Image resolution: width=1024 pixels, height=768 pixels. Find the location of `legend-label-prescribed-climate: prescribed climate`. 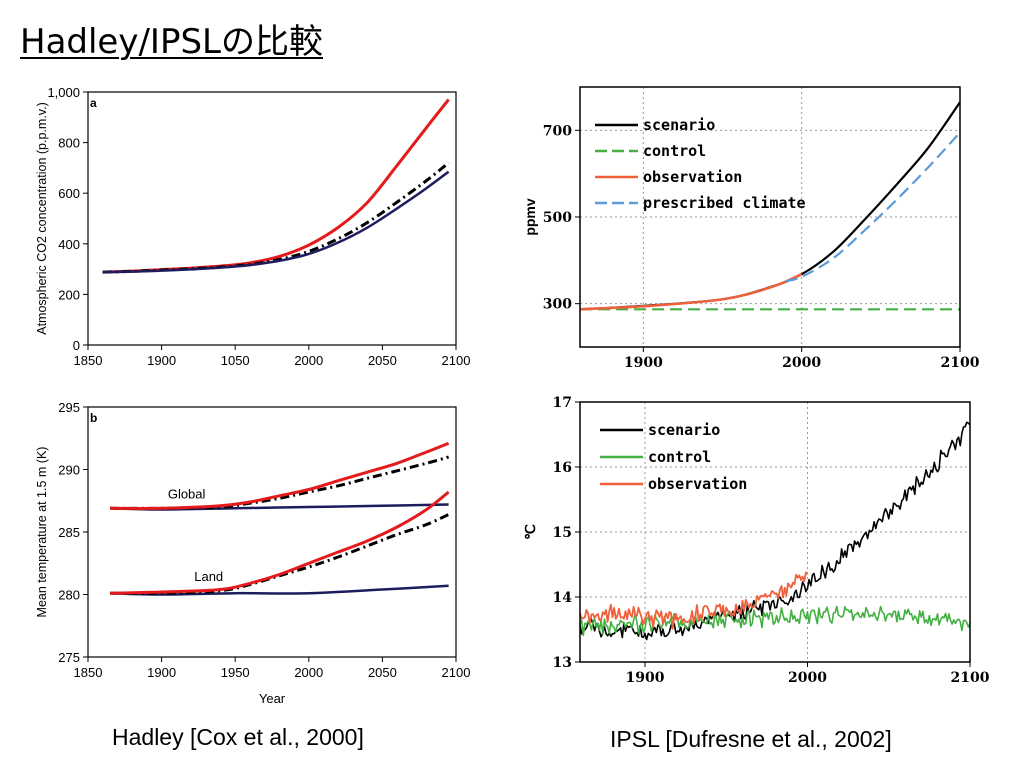

legend-label-prescribed-climate: prescribed climate is located at coordinates (724, 203).